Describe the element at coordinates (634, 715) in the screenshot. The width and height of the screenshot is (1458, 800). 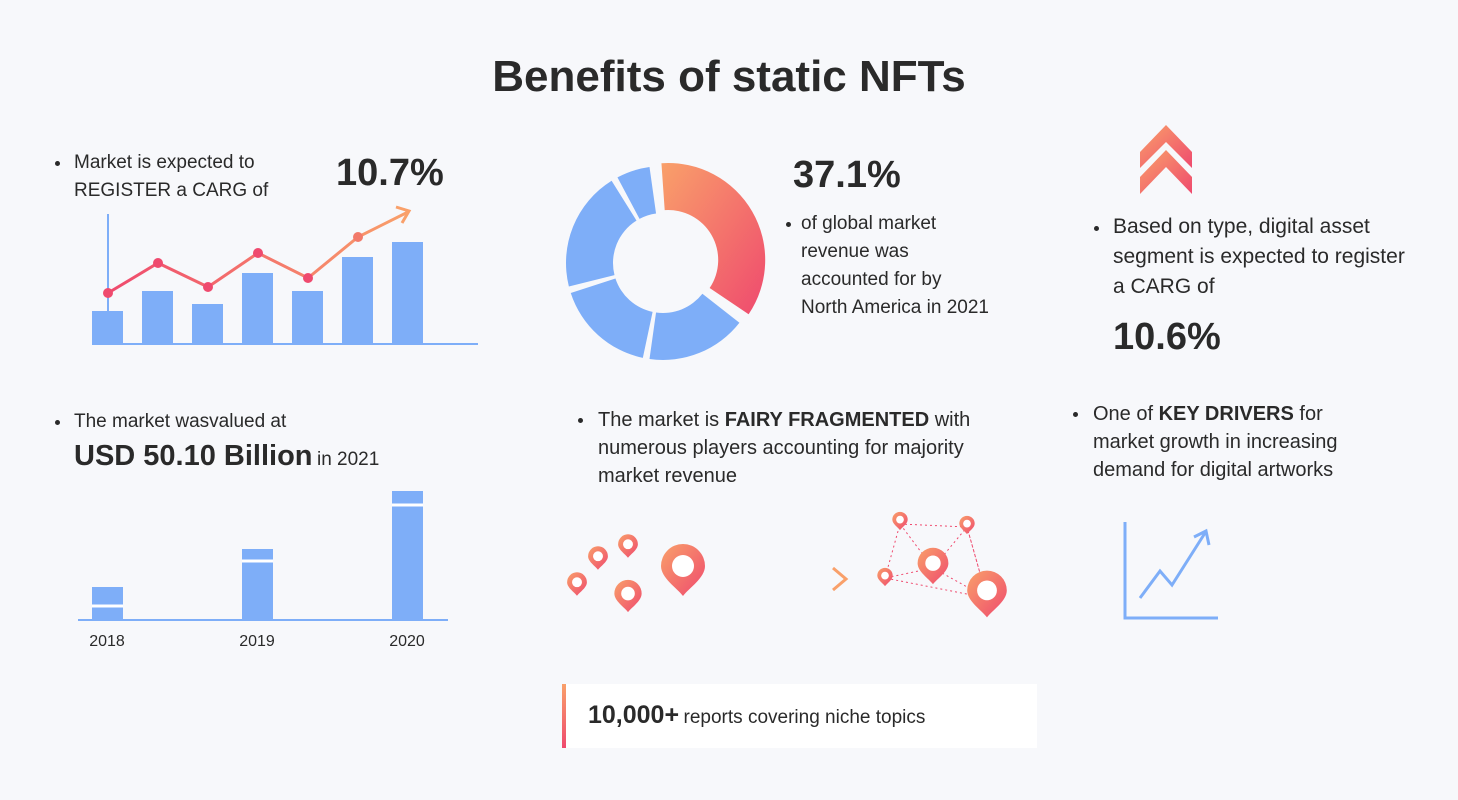
I see `footer-number: 10,000+` at that location.